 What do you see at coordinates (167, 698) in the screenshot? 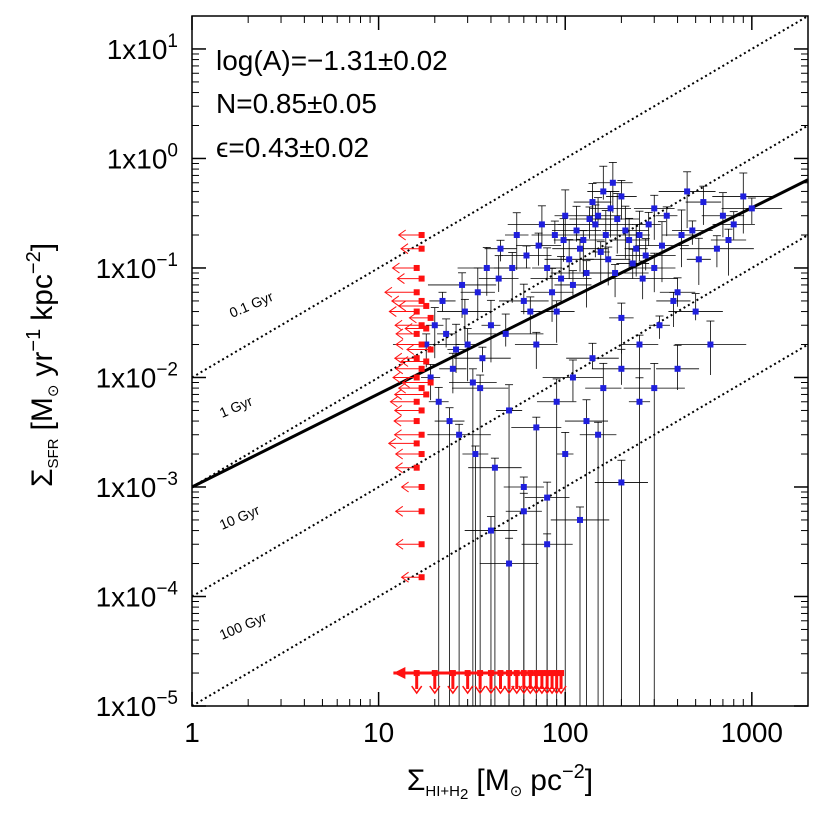
I see `y-tick-exponent: −5` at bounding box center [167, 698].